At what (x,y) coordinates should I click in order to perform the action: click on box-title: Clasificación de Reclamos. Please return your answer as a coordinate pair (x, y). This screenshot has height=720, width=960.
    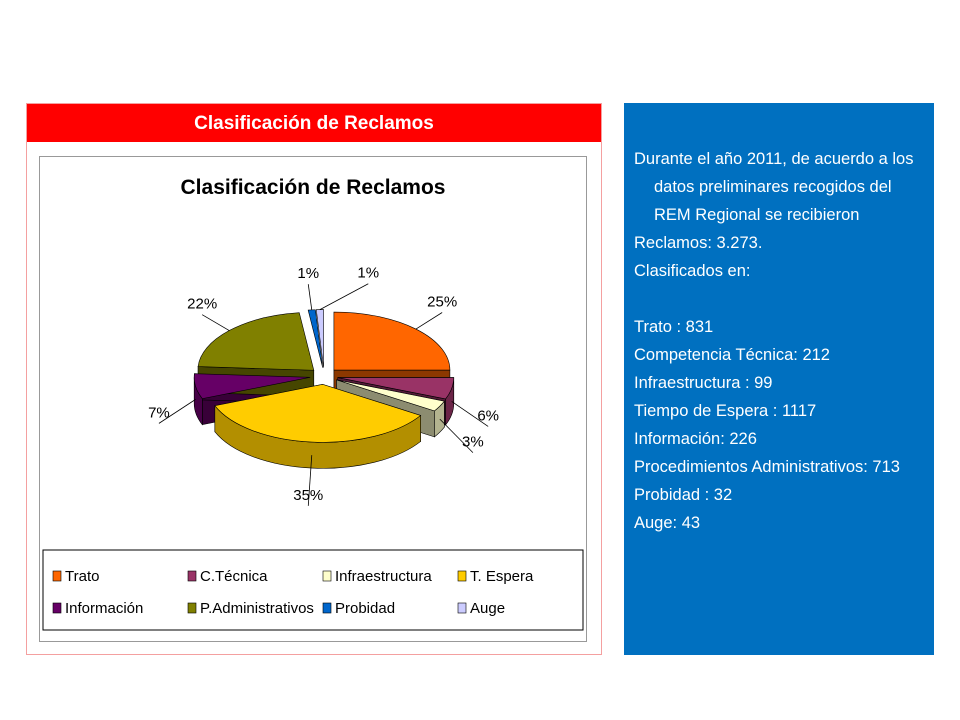
    Looking at the image, I should click on (314, 123).